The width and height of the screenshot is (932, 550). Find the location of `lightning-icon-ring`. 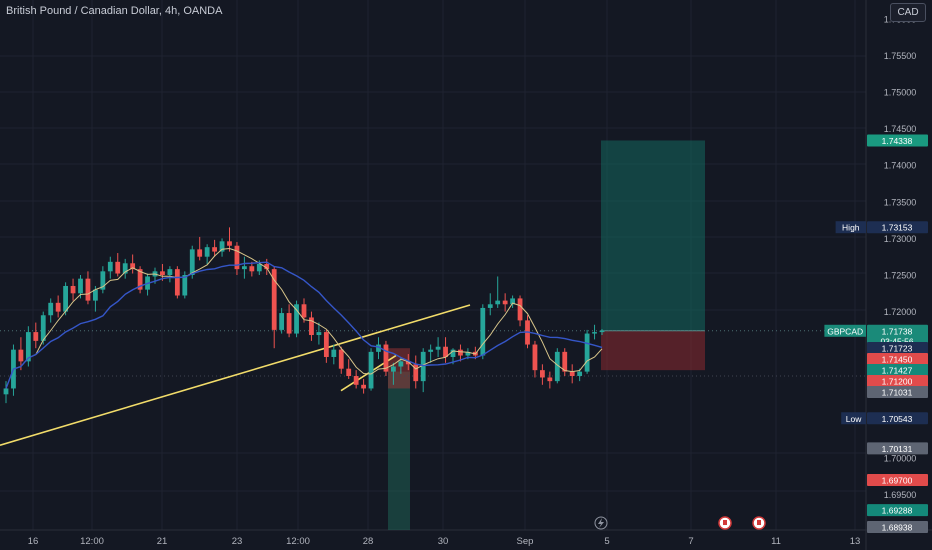

lightning-icon-ring is located at coordinates (601, 523).